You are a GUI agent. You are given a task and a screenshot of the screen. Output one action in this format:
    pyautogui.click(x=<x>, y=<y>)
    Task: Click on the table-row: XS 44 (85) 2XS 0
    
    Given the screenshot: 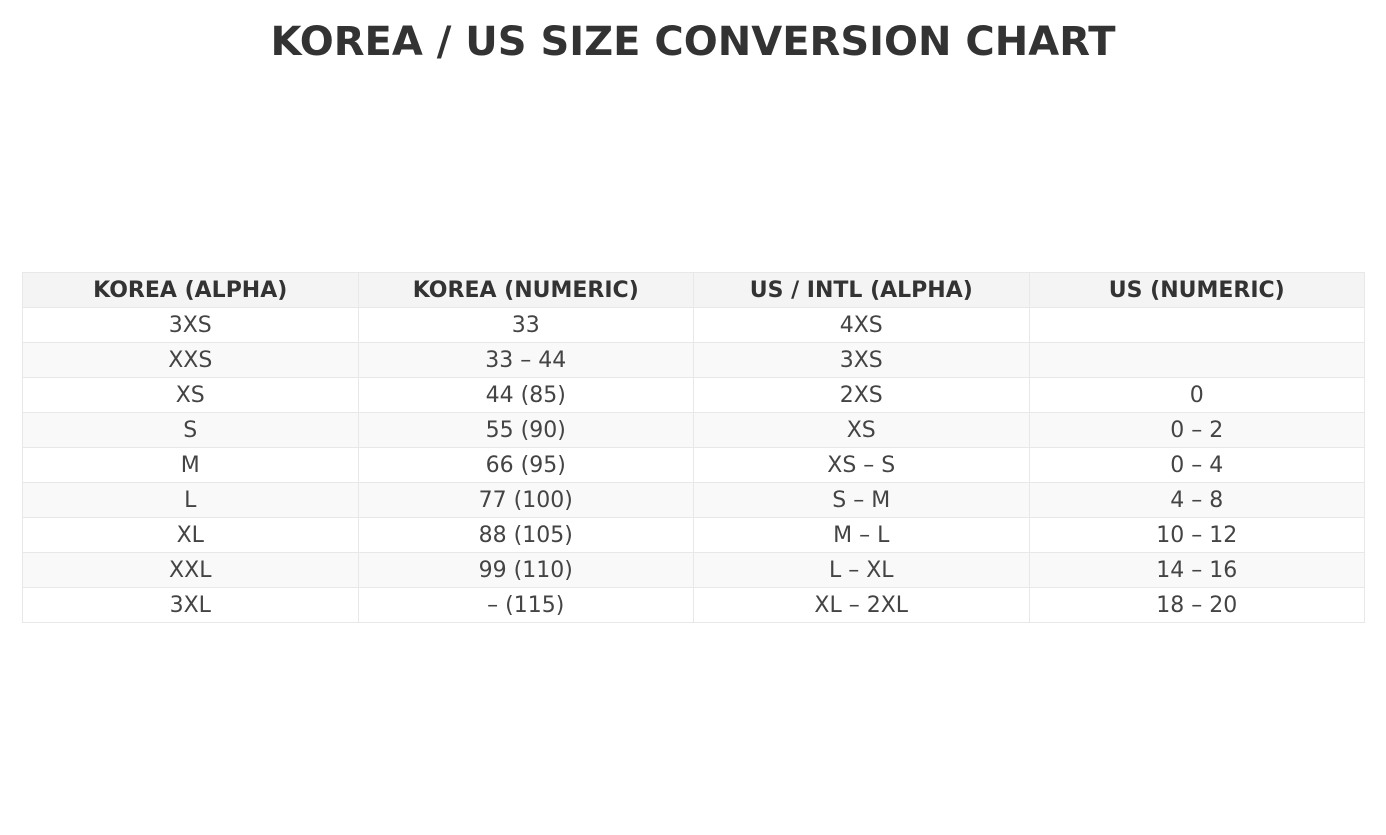 What is the action you would take?
    pyautogui.click(x=693, y=395)
    